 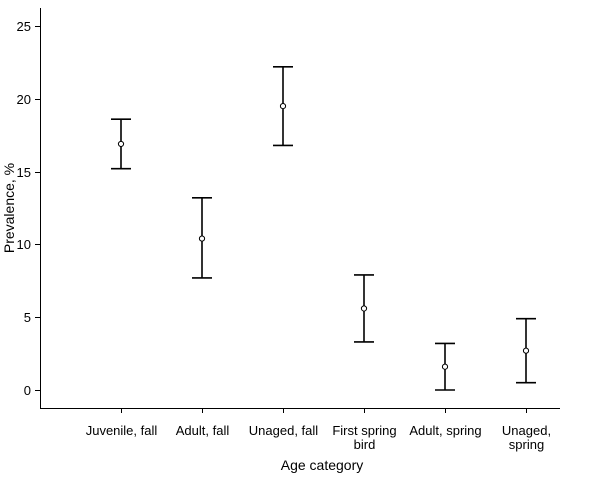 What do you see at coordinates (526, 444) in the screenshot?
I see `x-tick-label: spring` at bounding box center [526, 444].